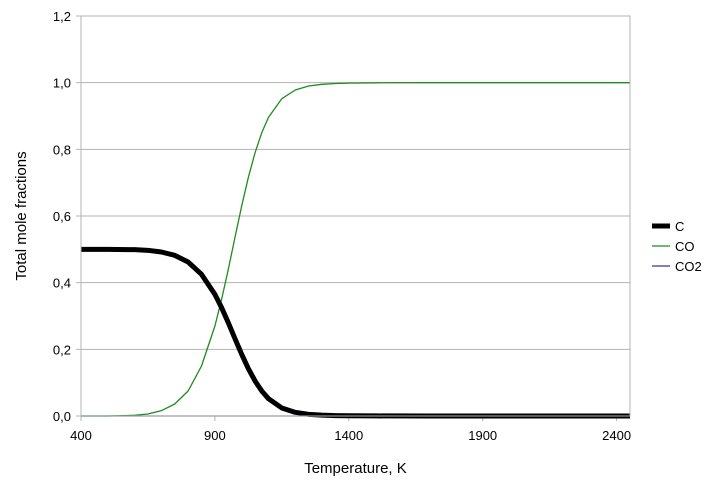 This screenshot has width=722, height=495. Describe the element at coordinates (482, 435) in the screenshot. I see `x-tick-label: 1900` at that location.